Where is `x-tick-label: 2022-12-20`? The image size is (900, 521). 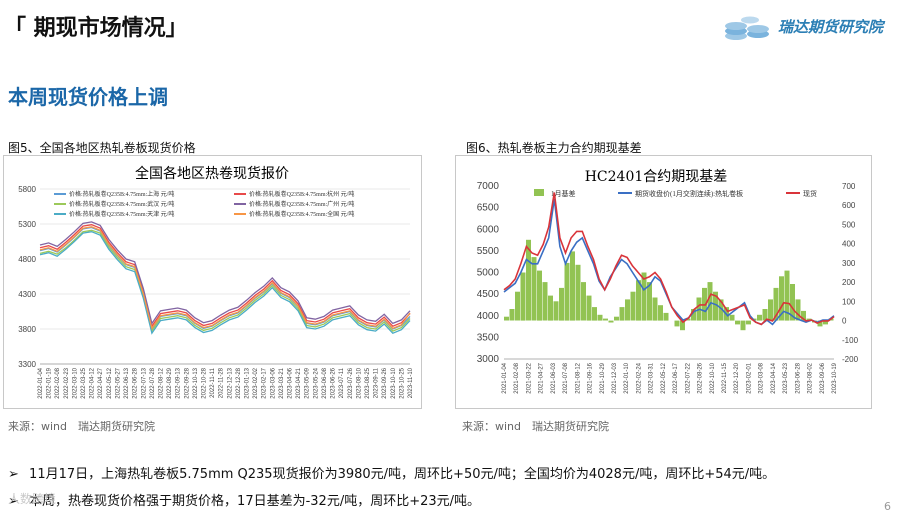 x-tick-label: 2022-12-20 is located at coordinates (737, 377).